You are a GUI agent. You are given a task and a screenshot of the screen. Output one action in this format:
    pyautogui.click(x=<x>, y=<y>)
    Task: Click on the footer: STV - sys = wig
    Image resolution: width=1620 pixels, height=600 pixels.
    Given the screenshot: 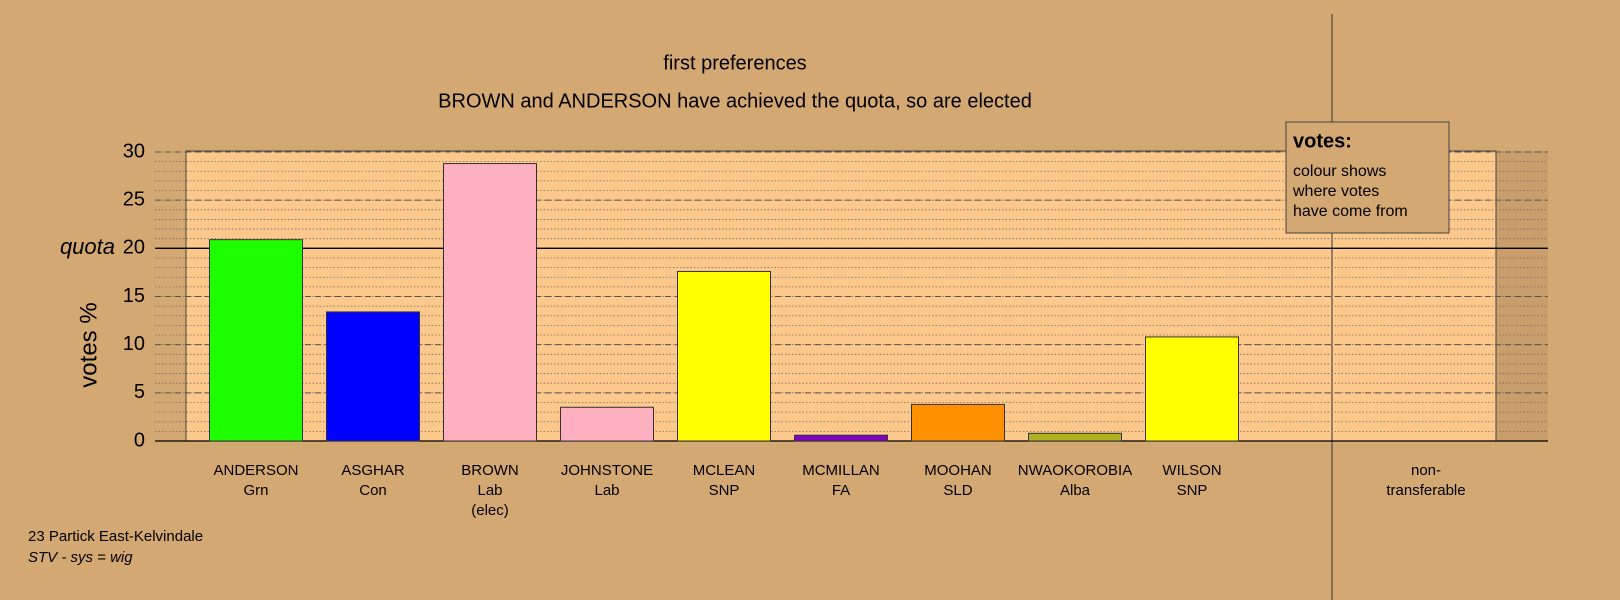 What is the action you would take?
    pyautogui.click(x=80, y=557)
    